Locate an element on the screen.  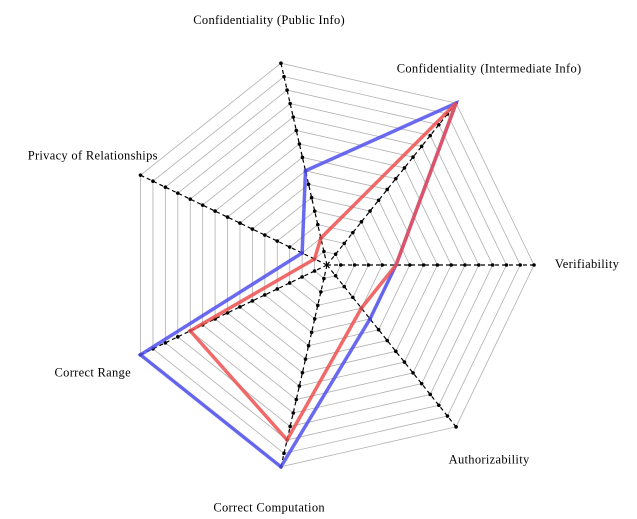
axis-label: Authorizability is located at coordinates (489, 459).